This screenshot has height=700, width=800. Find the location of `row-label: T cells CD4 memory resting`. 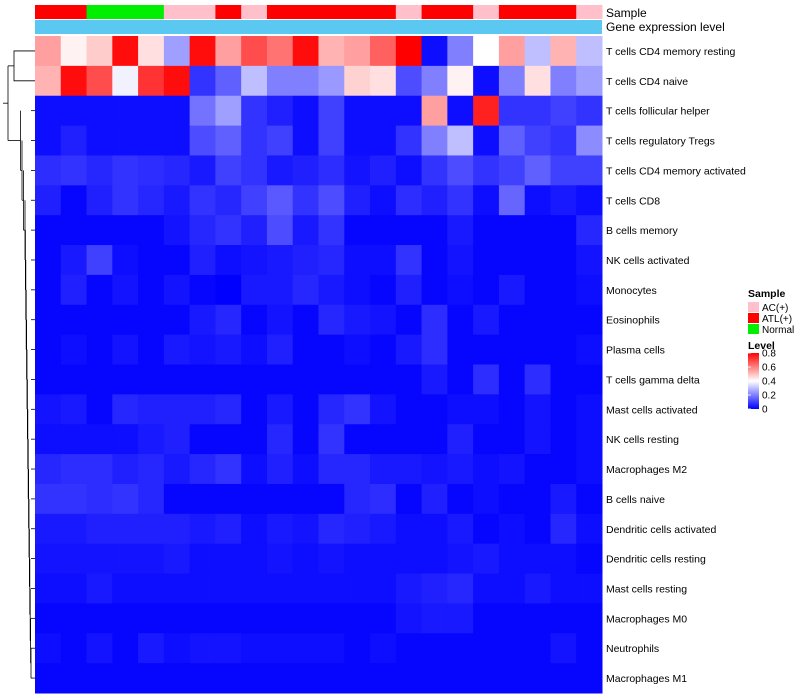

row-label: T cells CD4 memory resting is located at coordinates (670, 52).